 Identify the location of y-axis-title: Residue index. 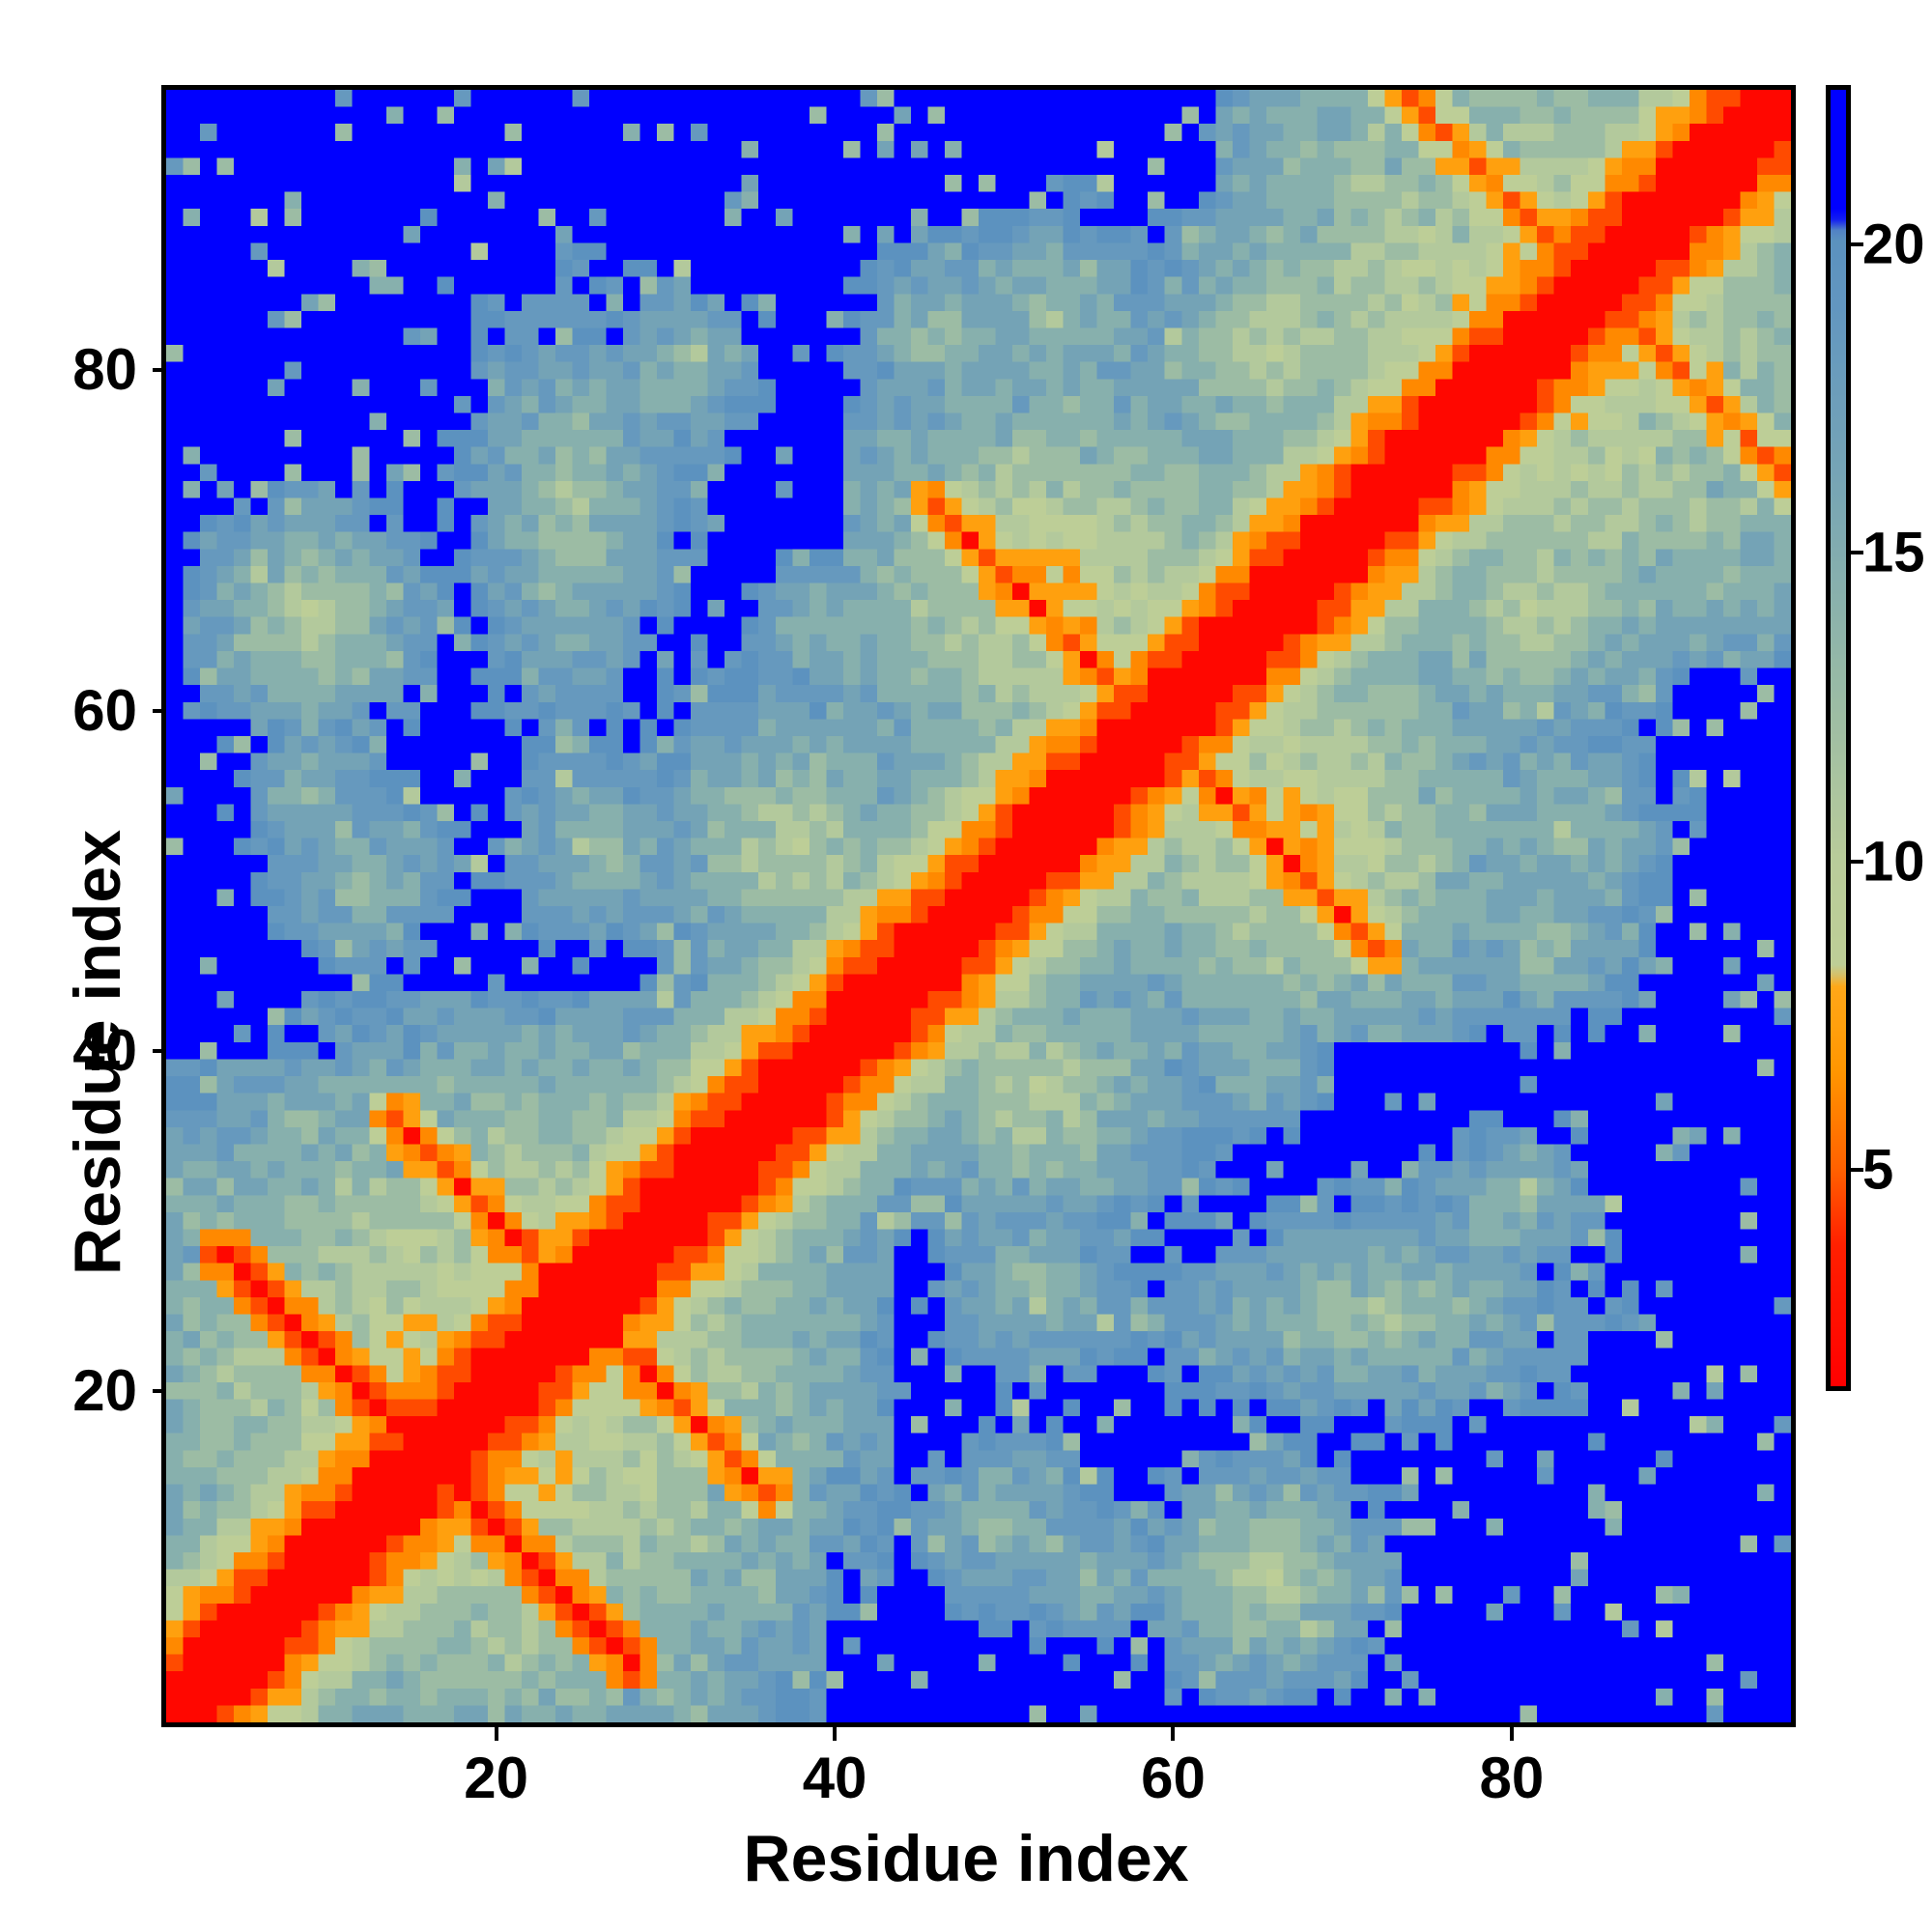
(97, 1052).